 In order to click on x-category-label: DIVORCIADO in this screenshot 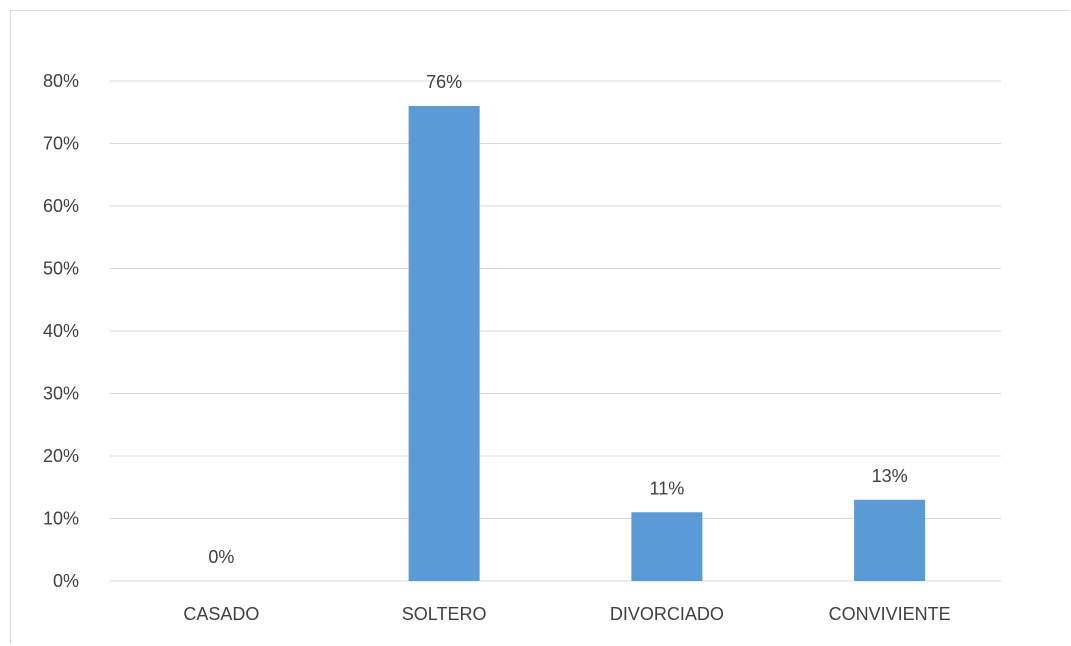, I will do `click(667, 614)`.